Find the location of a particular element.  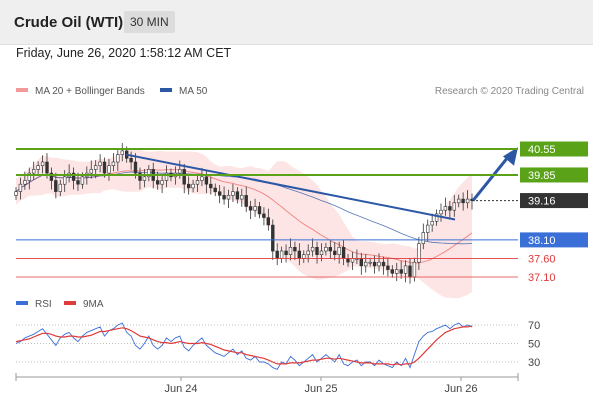

credit-text: Research © 2020 Trading Central is located at coordinates (509, 91).